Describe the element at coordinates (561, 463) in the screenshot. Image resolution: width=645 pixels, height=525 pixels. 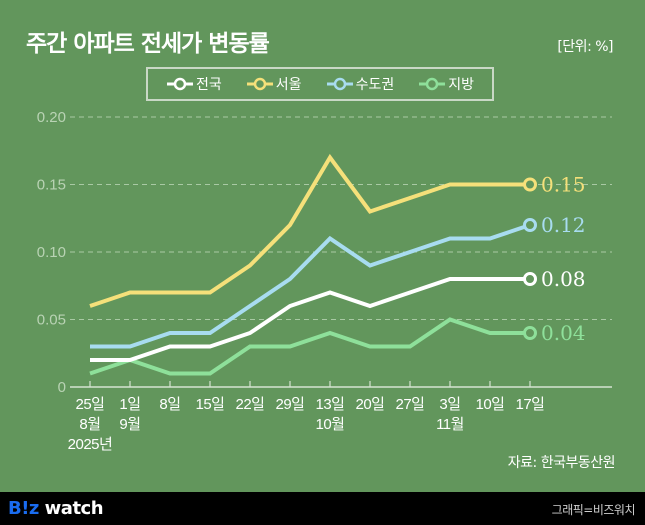
I see `source-label: 자료: 한국부동산원` at that location.